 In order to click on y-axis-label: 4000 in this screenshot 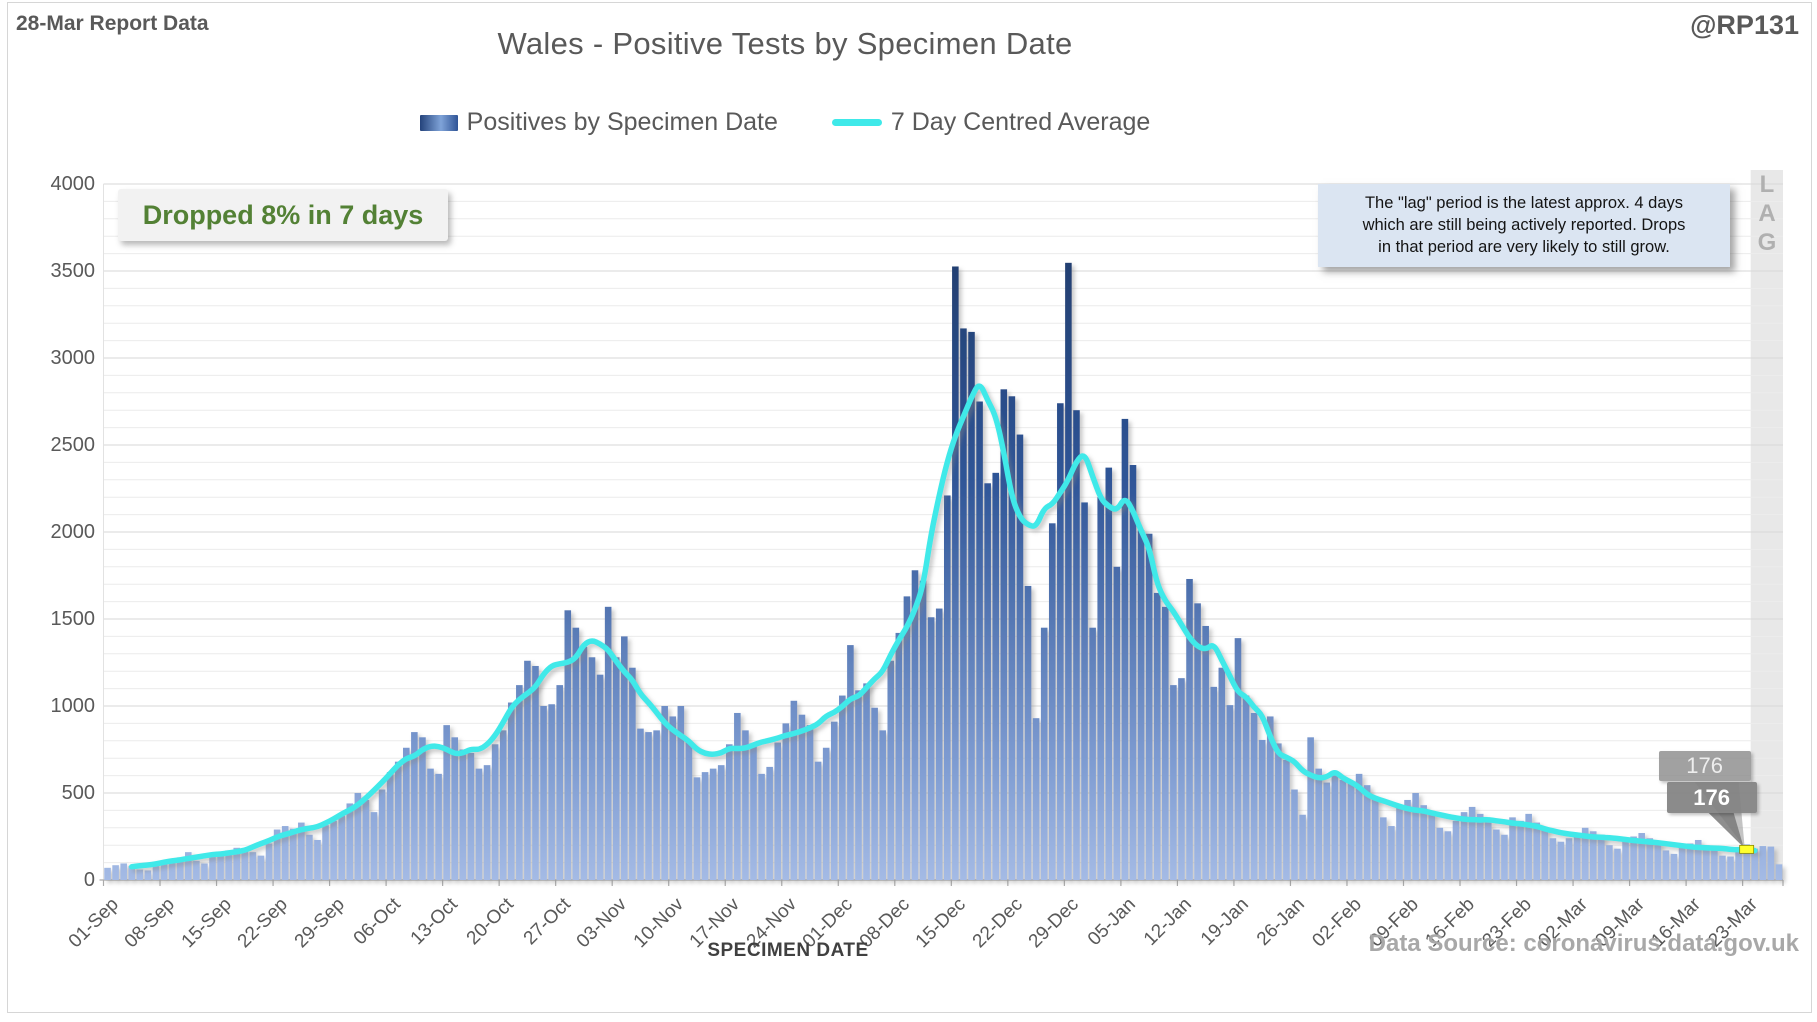, I will do `click(73, 184)`.